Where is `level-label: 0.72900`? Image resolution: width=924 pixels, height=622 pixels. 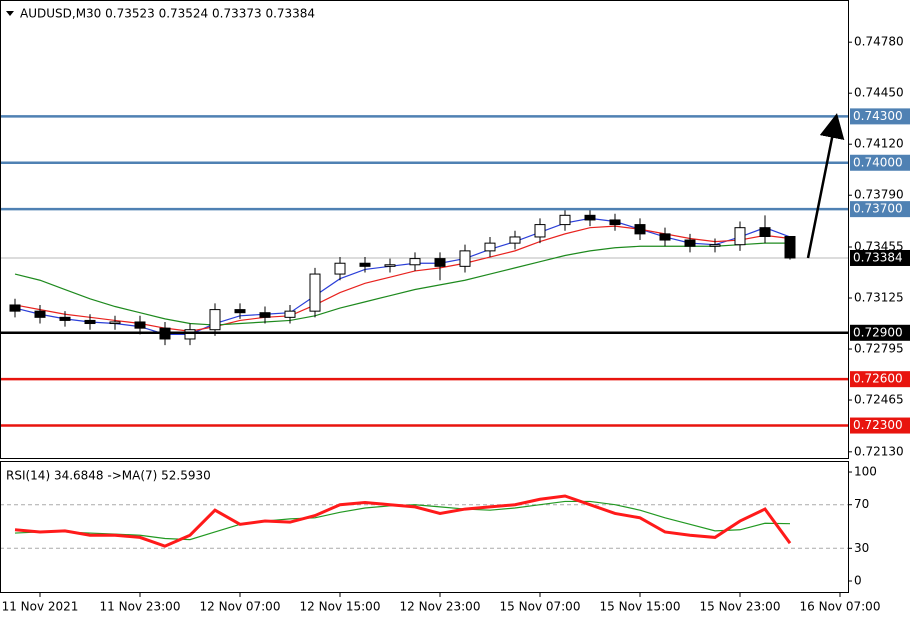
level-label: 0.72900 is located at coordinates (878, 332).